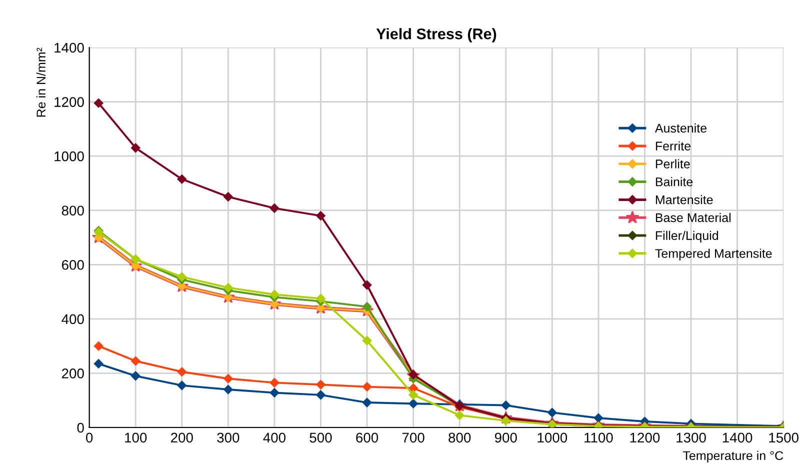  I want to click on y-tick-label: 800, so click(73, 211).